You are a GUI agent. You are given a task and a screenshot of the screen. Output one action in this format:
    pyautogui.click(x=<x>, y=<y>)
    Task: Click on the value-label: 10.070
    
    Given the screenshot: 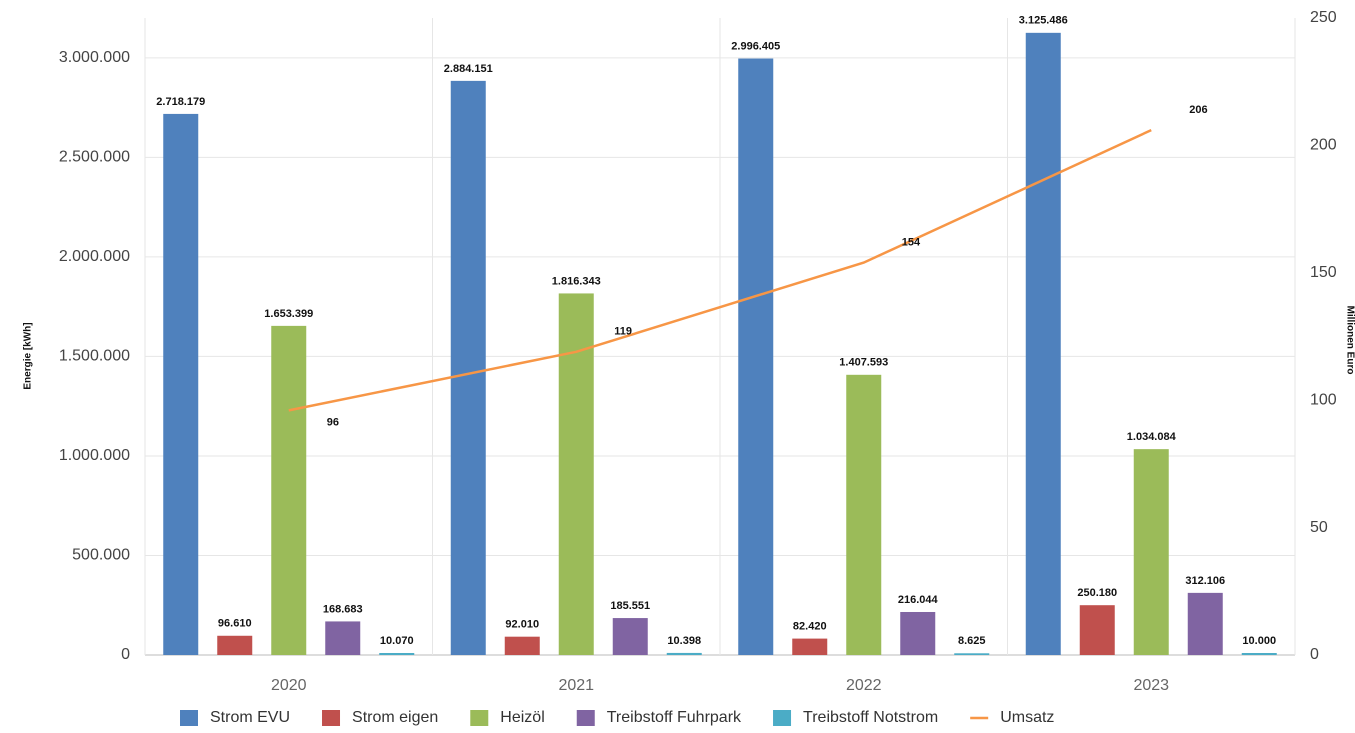 What is the action you would take?
    pyautogui.click(x=397, y=641)
    